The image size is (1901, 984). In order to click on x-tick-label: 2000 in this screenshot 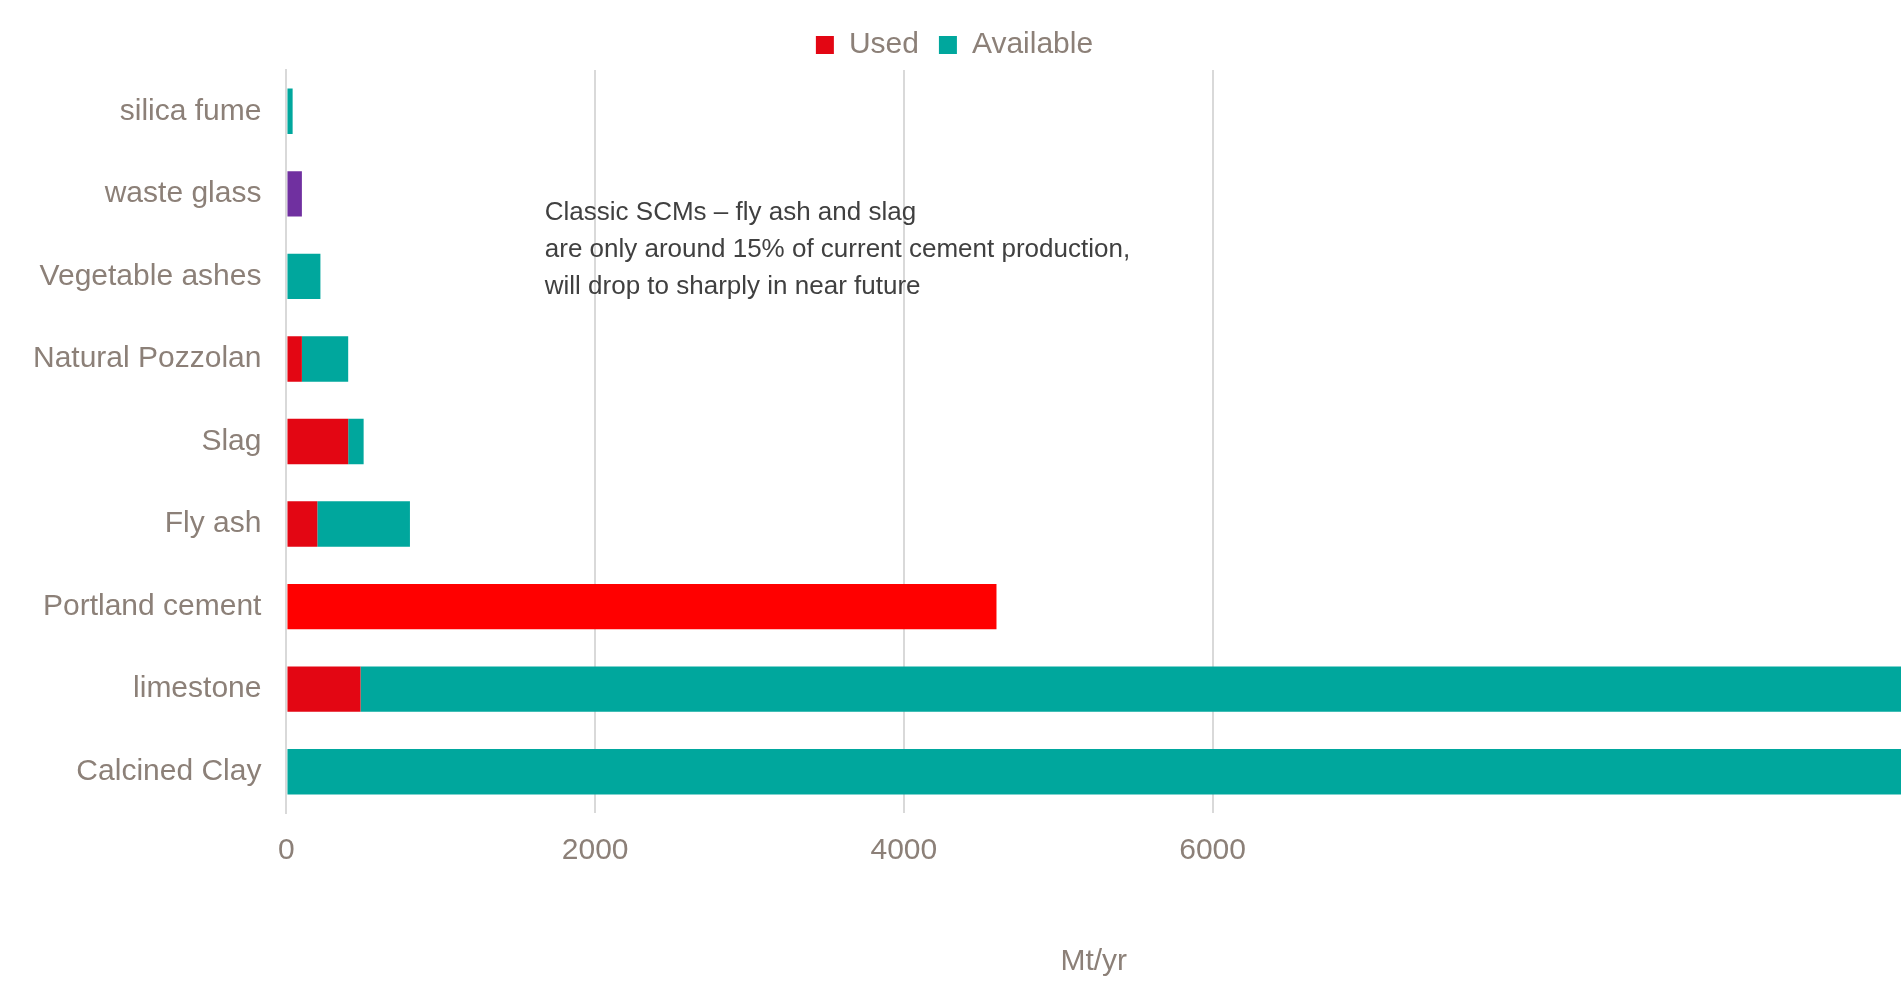, I will do `click(595, 849)`.